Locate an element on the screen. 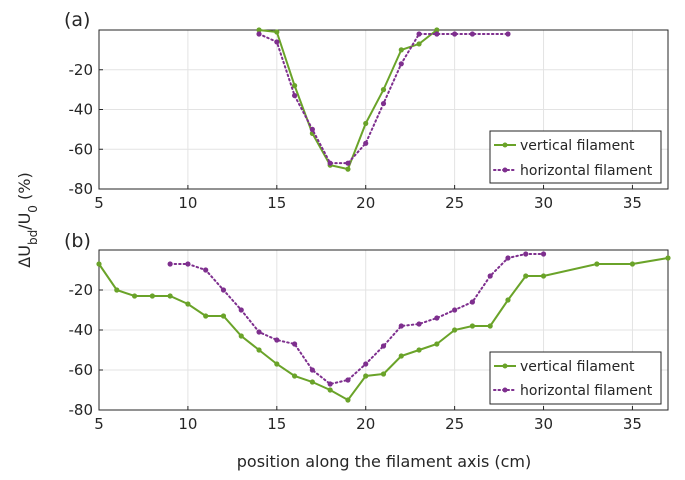 This screenshot has height=480, width=685. legend-label-horizontal-a: horizontal filament is located at coordinates (586, 171).